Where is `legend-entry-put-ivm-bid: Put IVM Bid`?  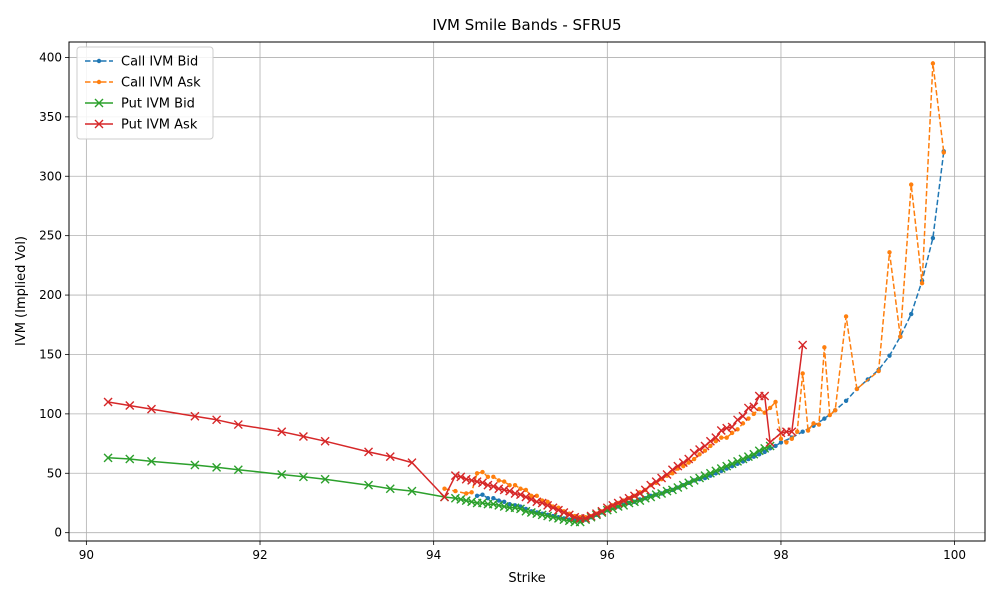 legend-entry-put-ivm-bid: Put IVM Bid is located at coordinates (140, 104).